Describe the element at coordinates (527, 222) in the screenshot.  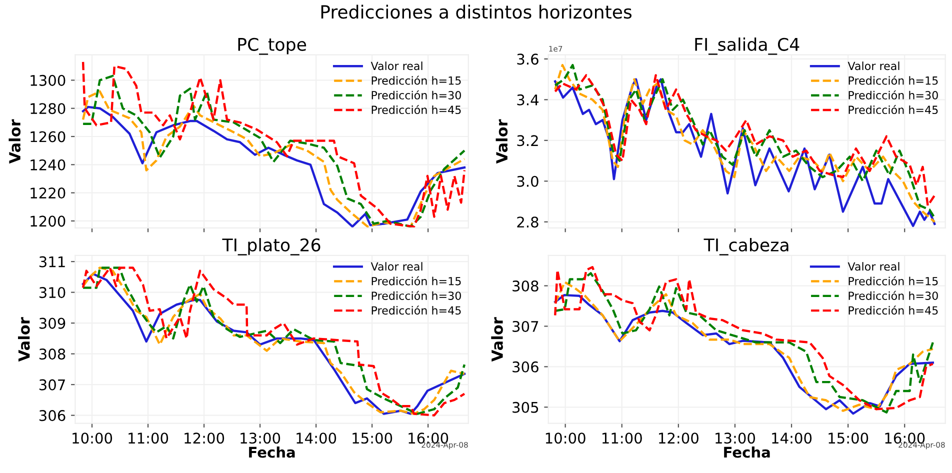
I see `y-tick-label: 2.8` at that location.